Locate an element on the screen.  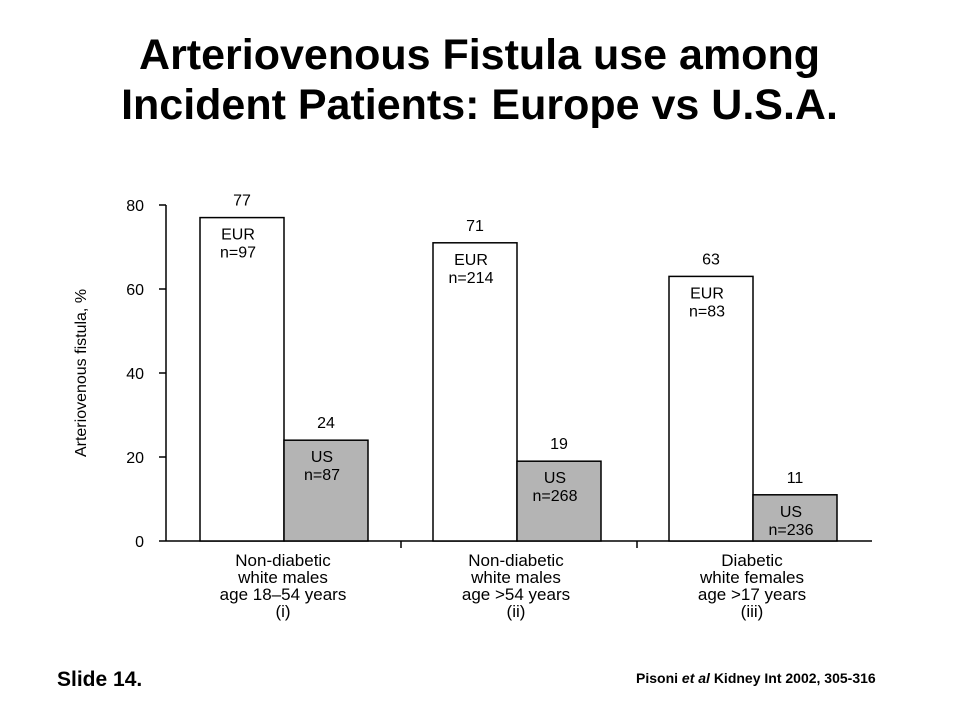
citation-author: Pisoni is located at coordinates (657, 678).